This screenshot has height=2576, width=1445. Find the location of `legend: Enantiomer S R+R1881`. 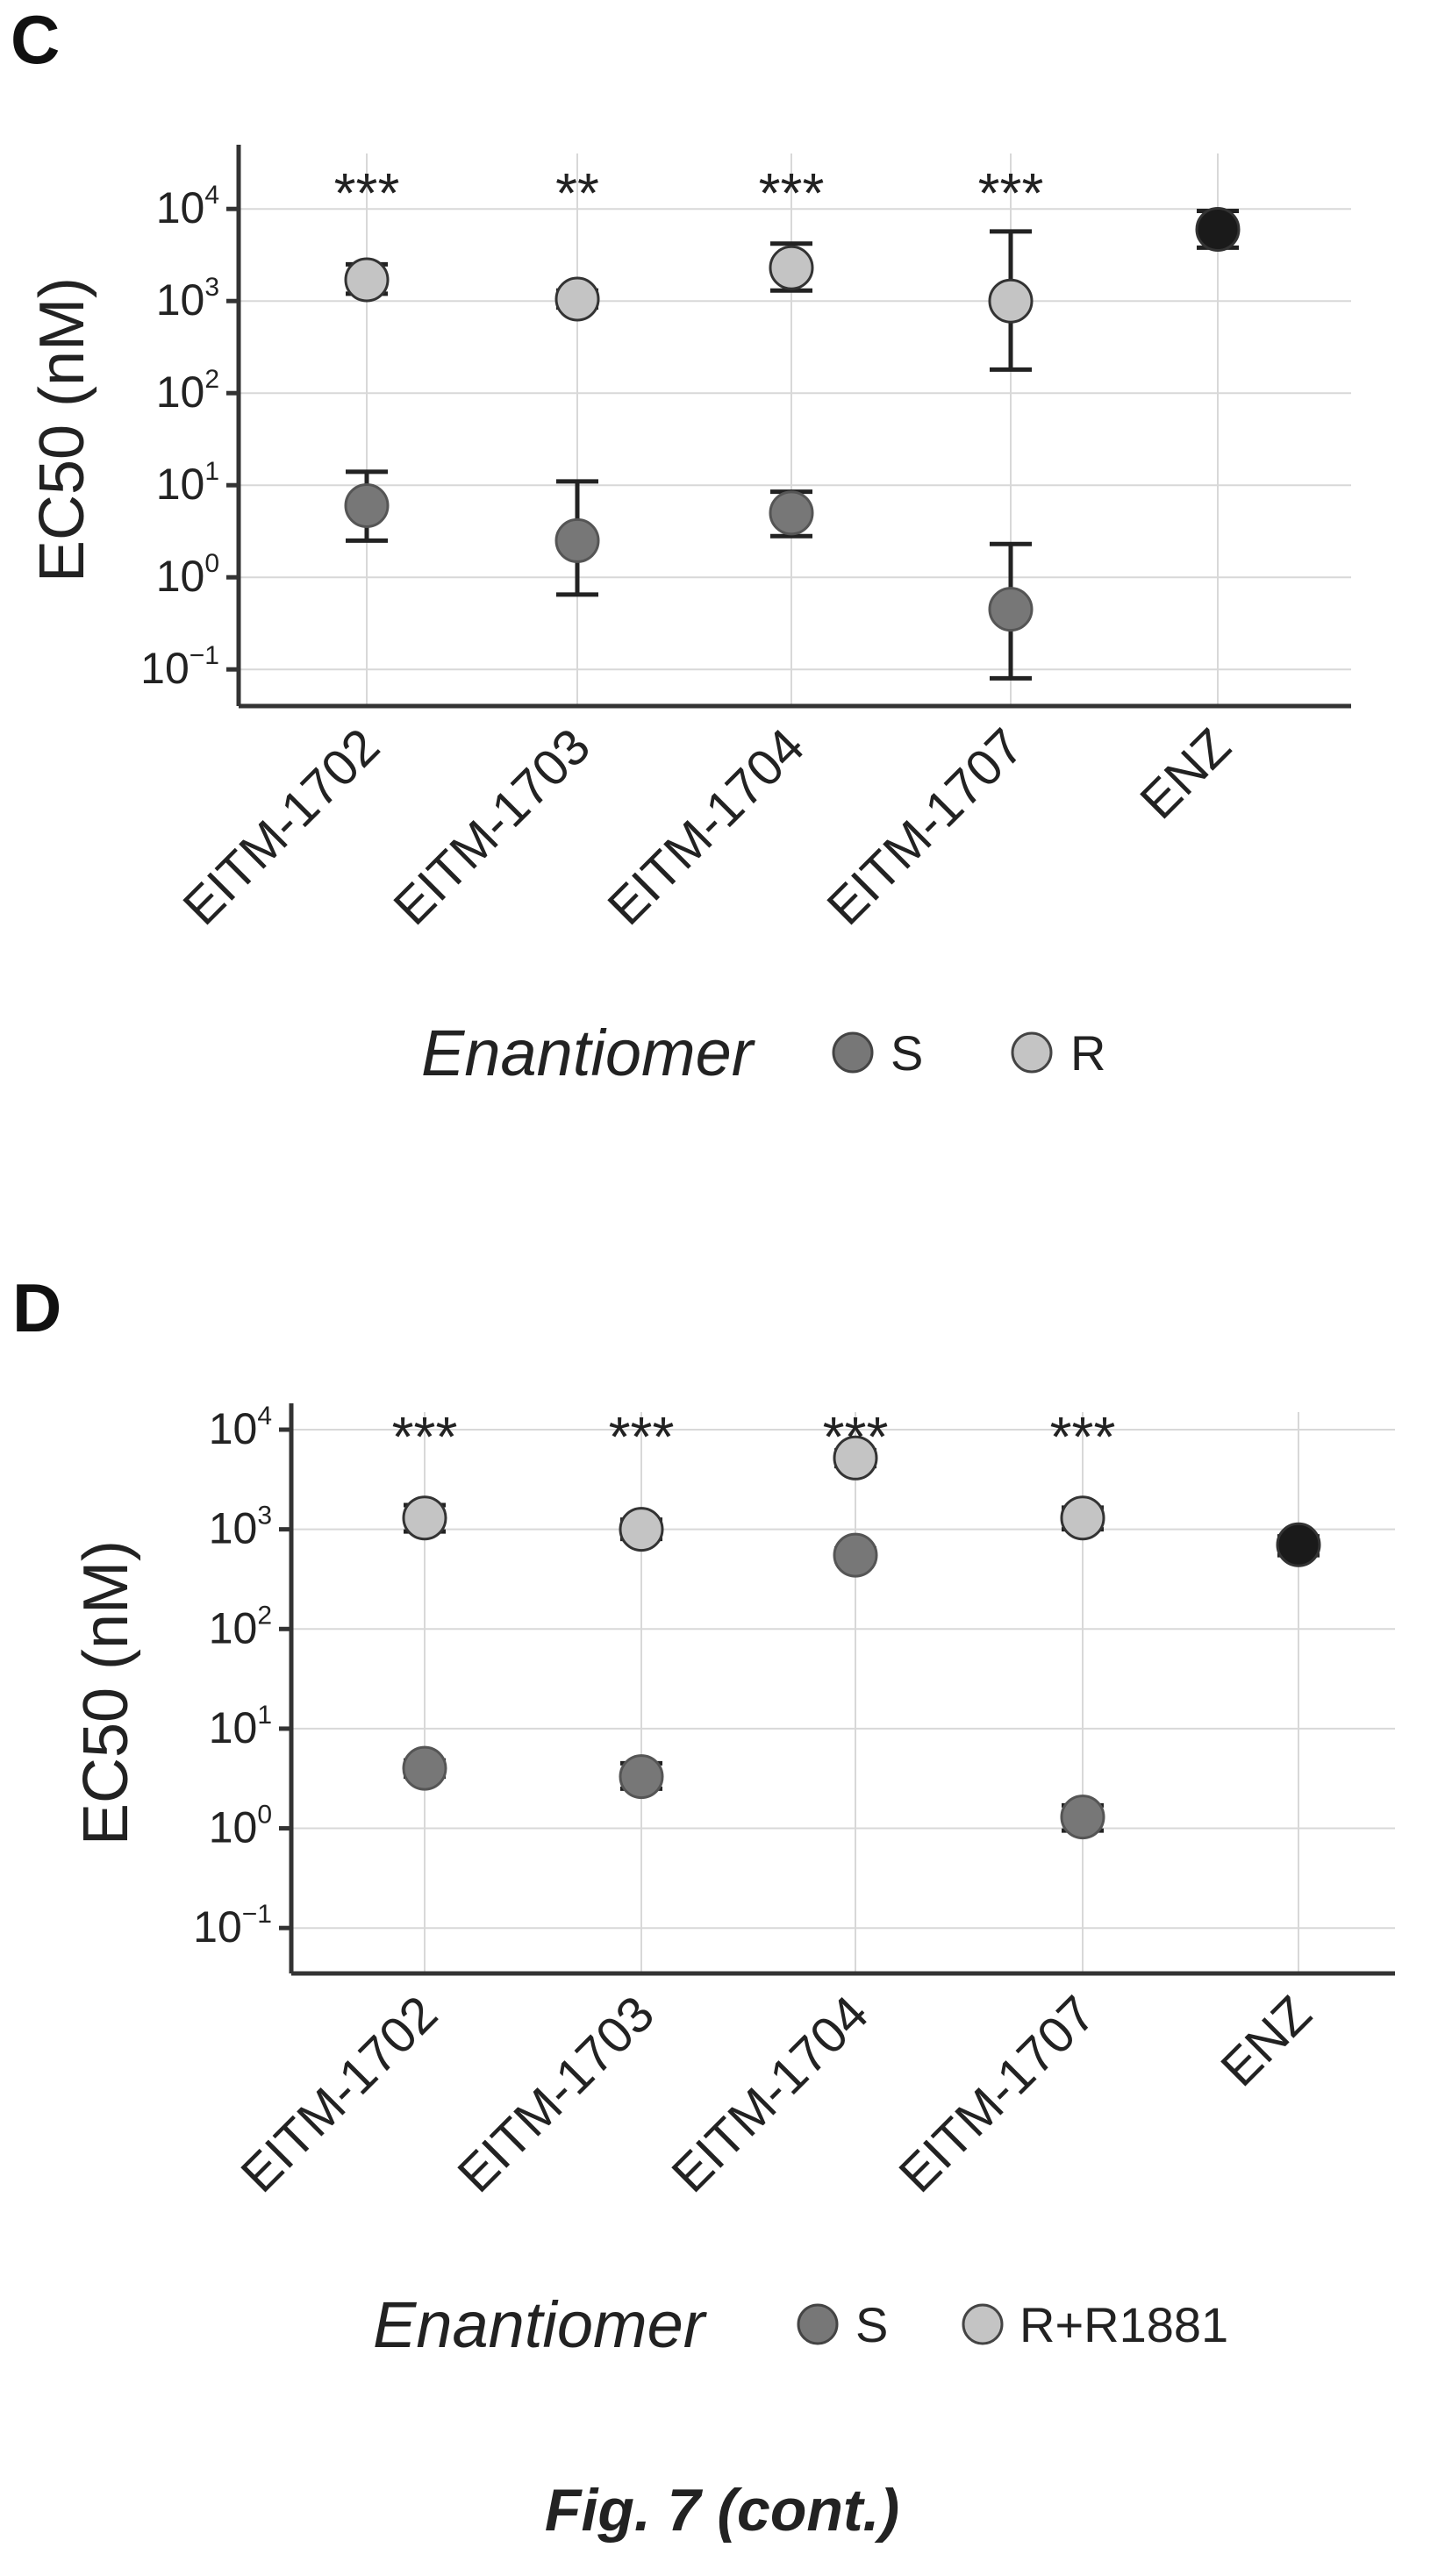

legend: Enantiomer S R+R1881 is located at coordinates (800, 2325).